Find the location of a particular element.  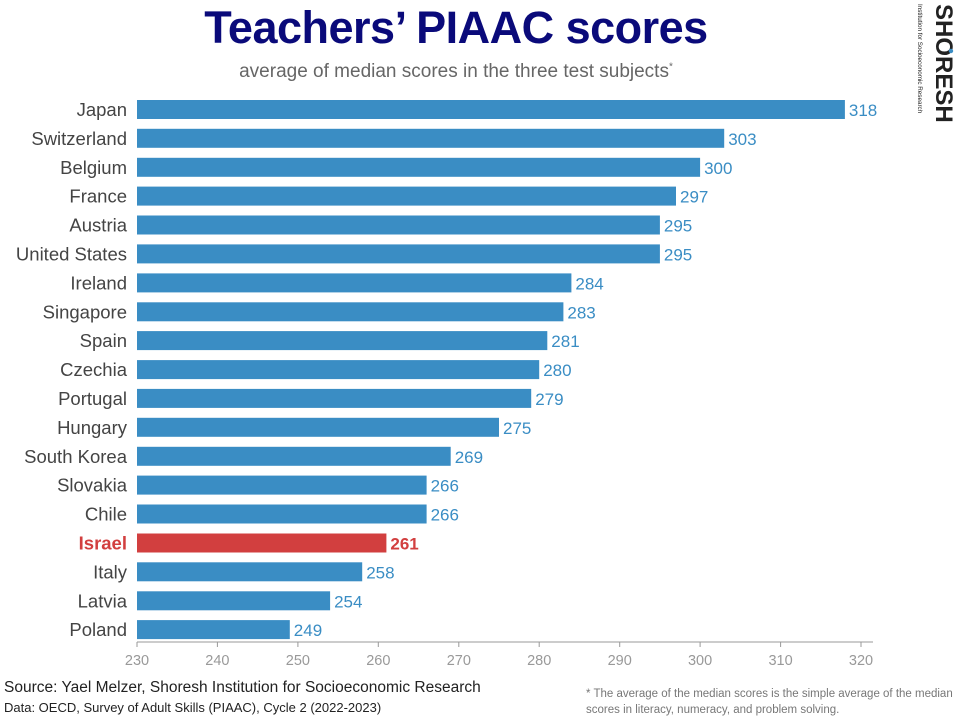

x-tick-label: 270 is located at coordinates (459, 661).